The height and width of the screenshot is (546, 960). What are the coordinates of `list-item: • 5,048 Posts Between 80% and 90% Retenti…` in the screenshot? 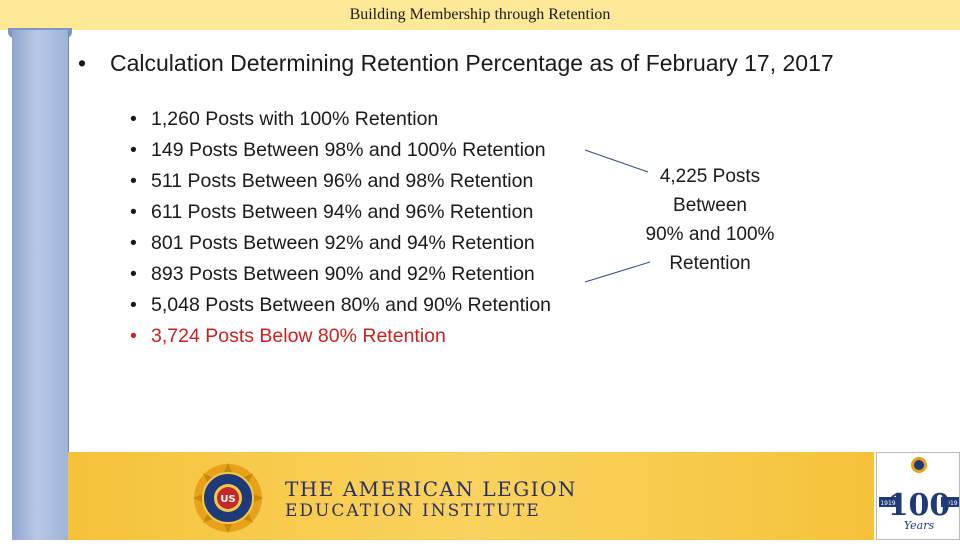 It's located at (341, 305).